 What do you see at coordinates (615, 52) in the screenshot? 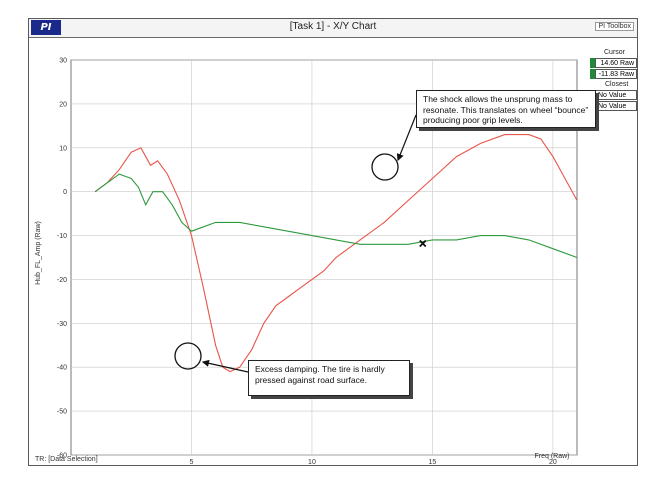
I see `cursor-title: Cursor` at bounding box center [615, 52].